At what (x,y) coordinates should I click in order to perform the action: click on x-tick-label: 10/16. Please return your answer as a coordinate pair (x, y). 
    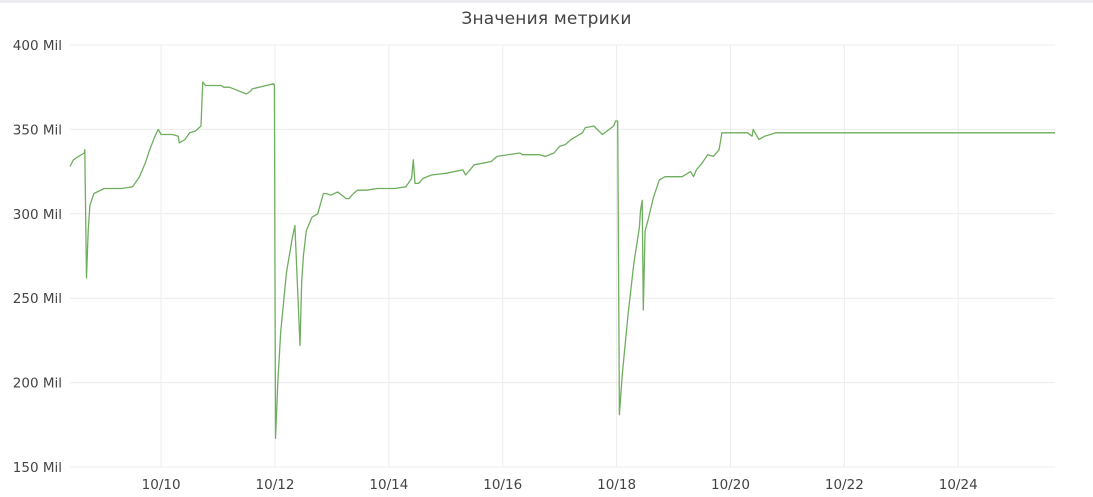
    Looking at the image, I should click on (502, 485).